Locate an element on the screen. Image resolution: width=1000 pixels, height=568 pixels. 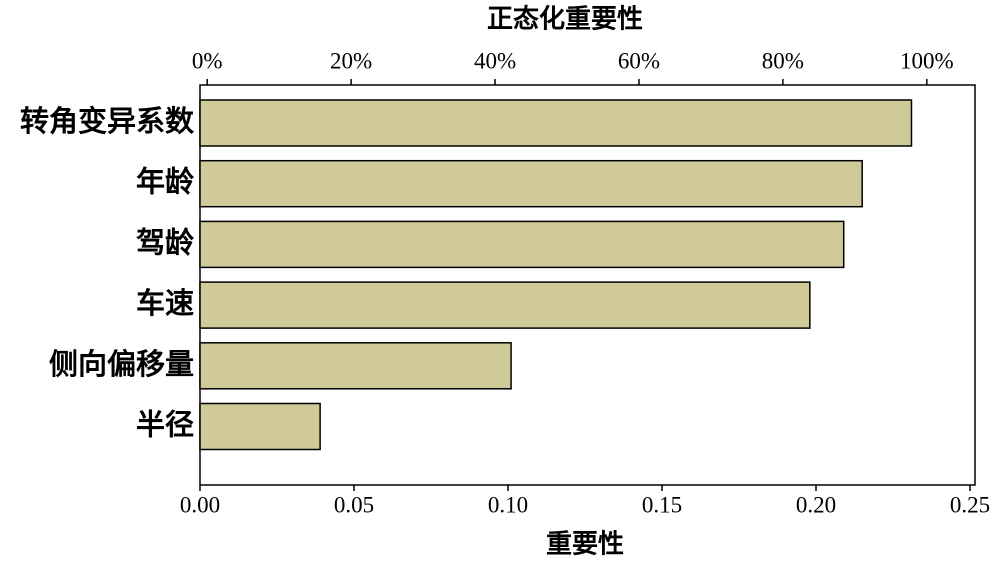
x2-tick-label: 40% is located at coordinates (495, 60).